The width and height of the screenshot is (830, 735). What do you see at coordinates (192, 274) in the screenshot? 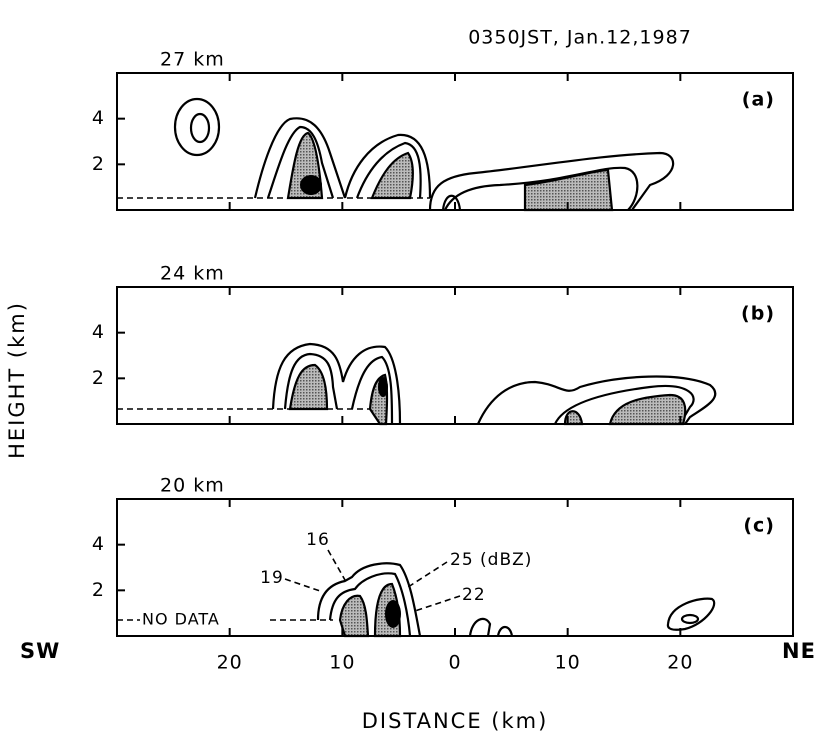
I see `panel-title: 24 km` at bounding box center [192, 274].